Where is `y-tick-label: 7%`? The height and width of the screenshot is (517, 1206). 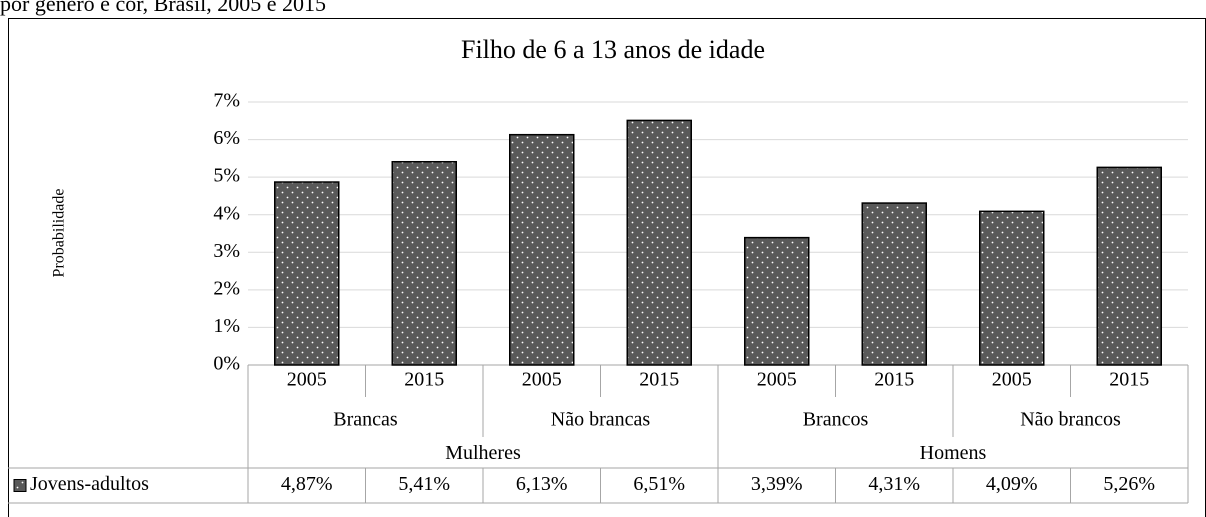
y-tick-label: 7% is located at coordinates (226, 101).